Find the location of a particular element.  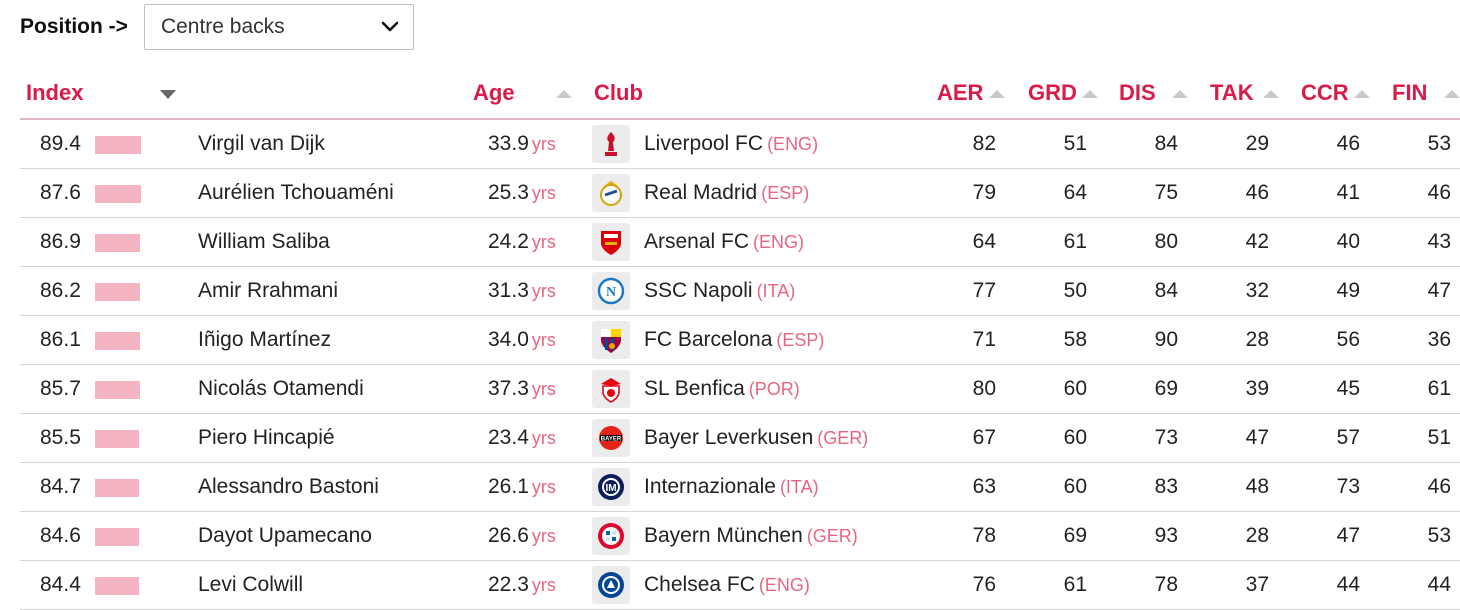

column-header-age-label: Age is located at coordinates (494, 92).